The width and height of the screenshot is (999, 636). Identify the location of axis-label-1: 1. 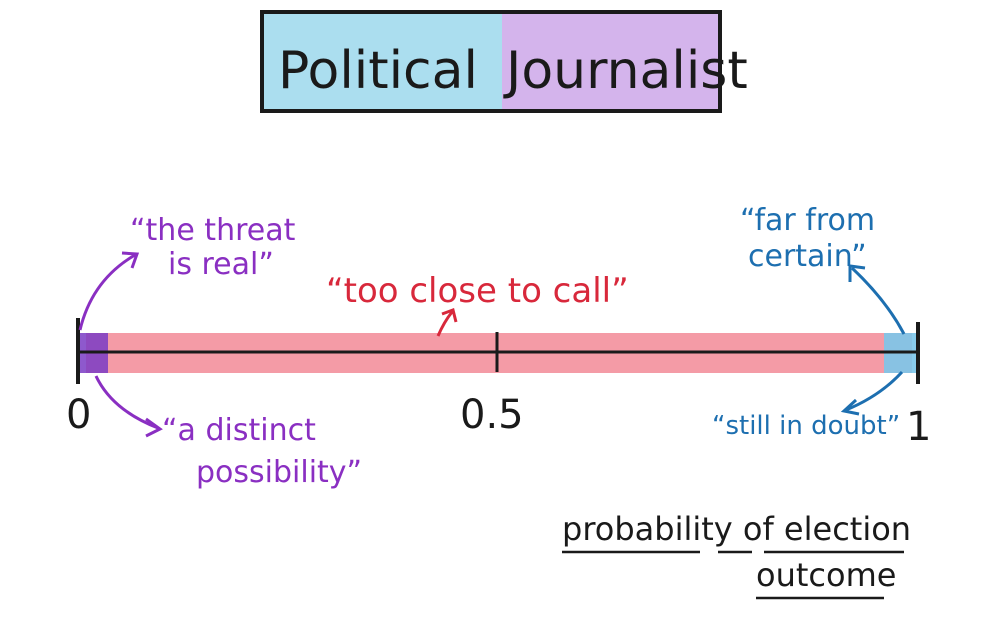
(918, 427).